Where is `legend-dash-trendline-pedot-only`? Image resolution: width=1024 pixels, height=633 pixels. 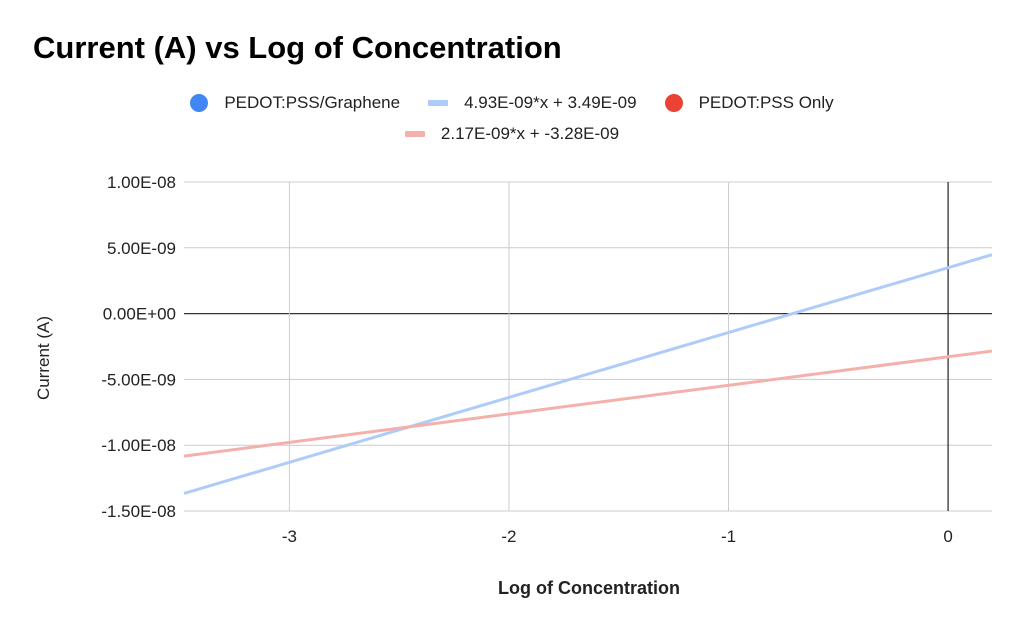
legend-dash-trendline-pedot-only is located at coordinates (414, 134).